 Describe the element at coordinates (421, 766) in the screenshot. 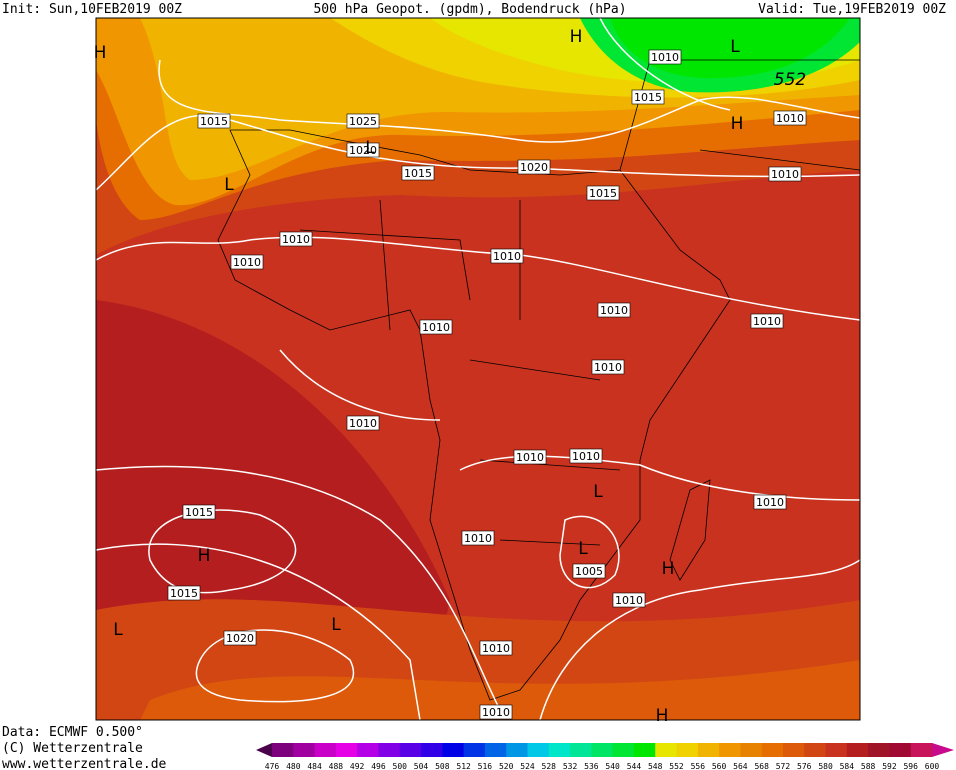

I see `colorbar-tick-label: 504` at that location.